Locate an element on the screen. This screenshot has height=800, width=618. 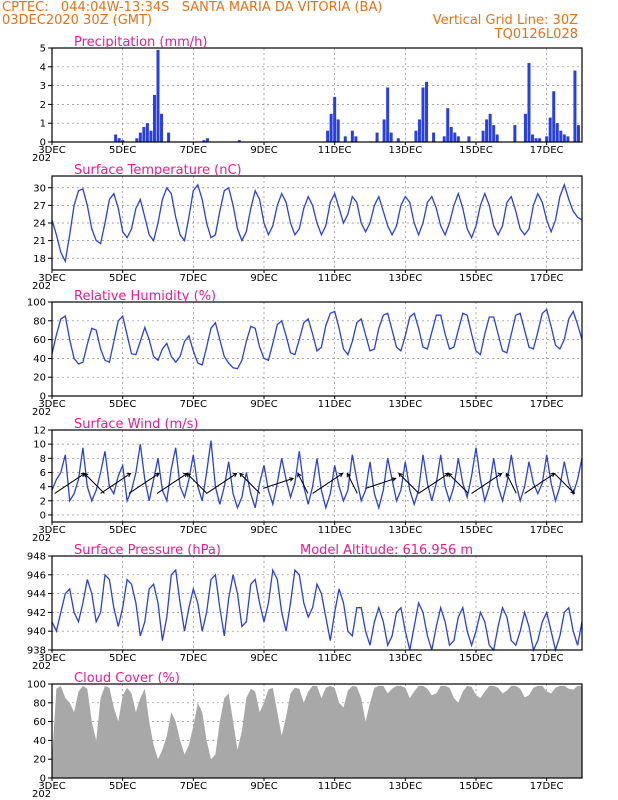
panel1-xtick-label-4: 11DEC is located at coordinates (335, 150).